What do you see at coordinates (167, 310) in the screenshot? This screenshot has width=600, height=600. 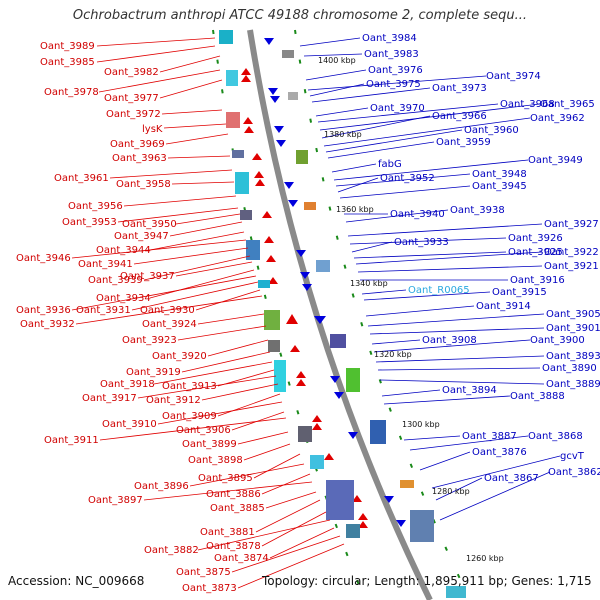 I see `gene-label: Oant_3930` at bounding box center [167, 310].